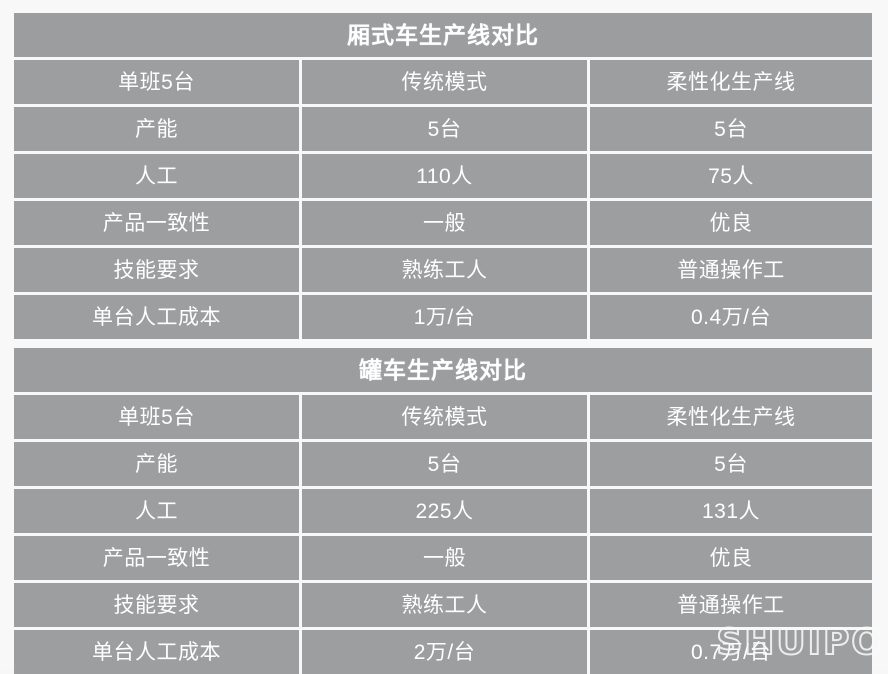 The height and width of the screenshot is (674, 888). I want to click on row-value-traditional: 1万/台, so click(444, 317).